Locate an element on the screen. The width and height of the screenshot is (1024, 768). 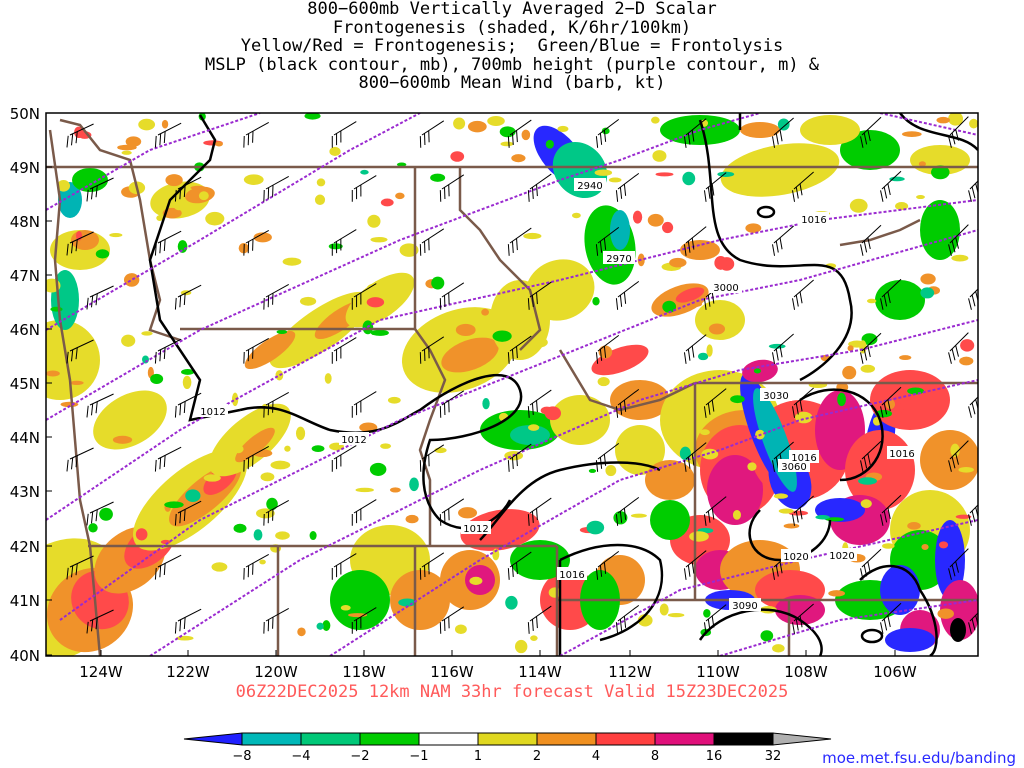
lat-label: 48N is located at coordinates (25, 222).